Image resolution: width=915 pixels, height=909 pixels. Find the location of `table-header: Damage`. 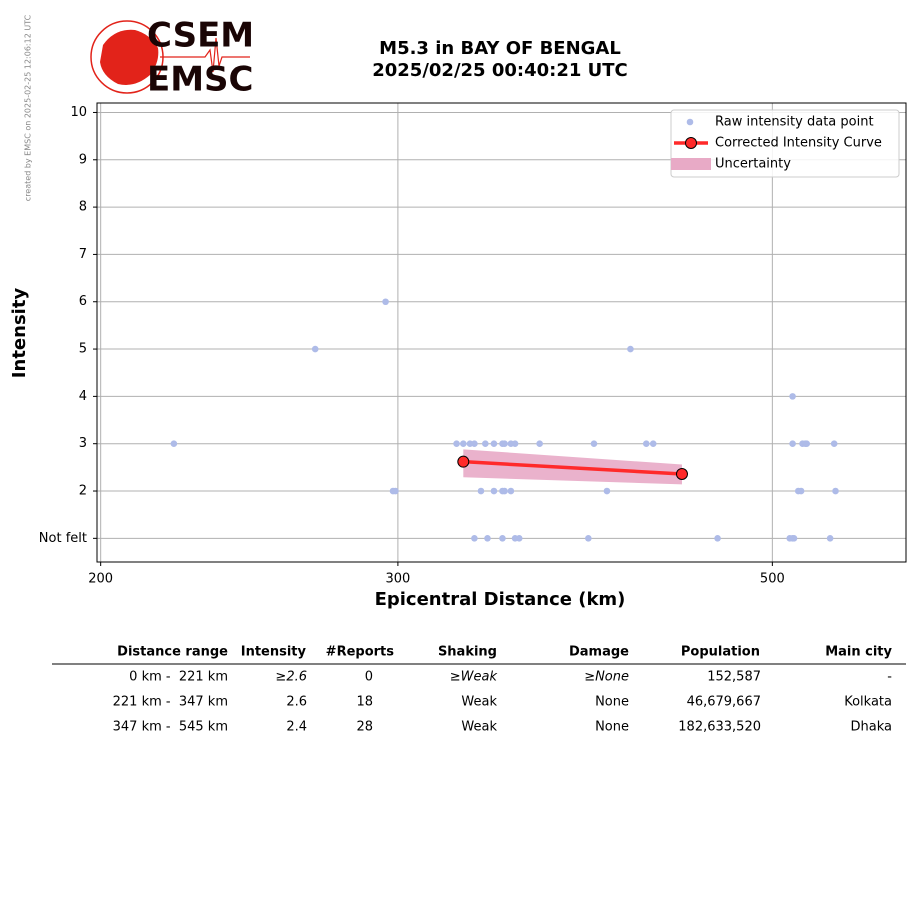

table-header: Damage is located at coordinates (599, 652).